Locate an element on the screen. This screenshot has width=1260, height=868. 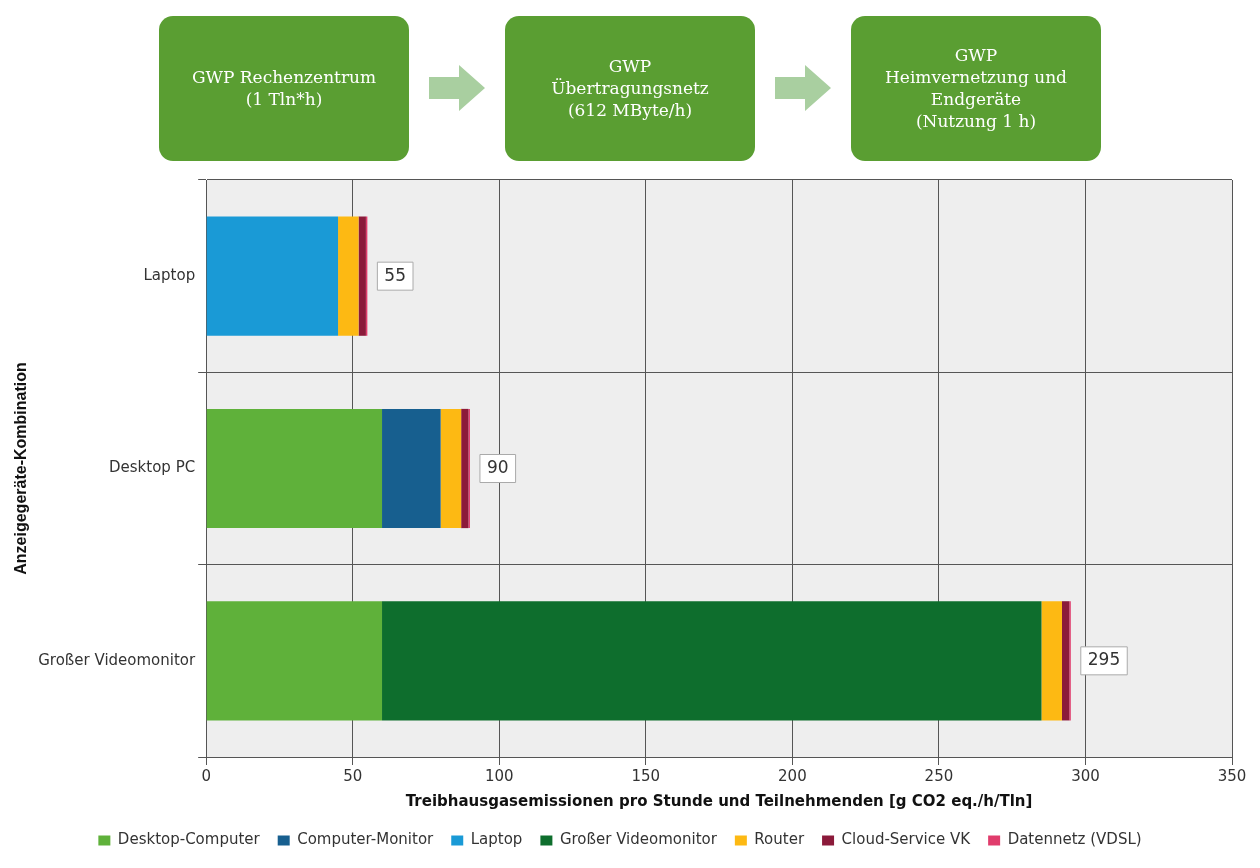
legend-label: Großer Videomonitor is located at coordinates (638, 839).